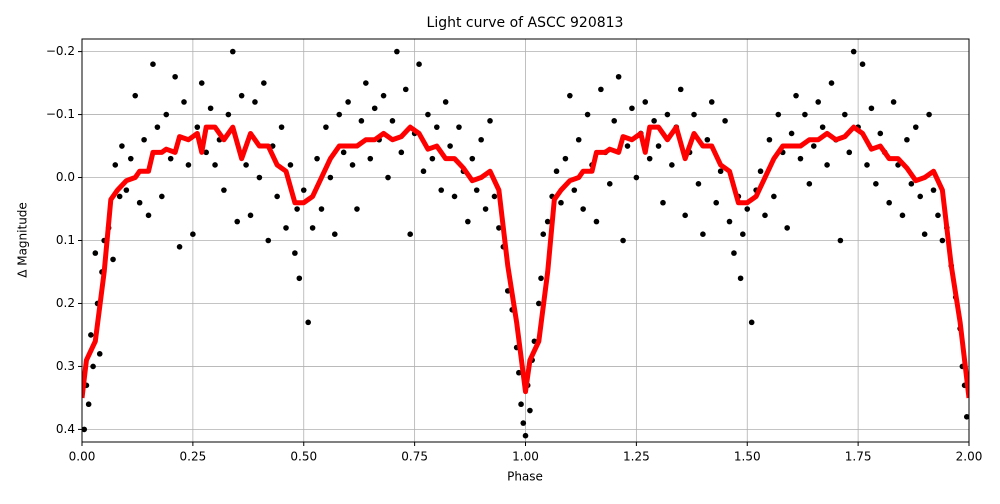 This screenshot has height=504, width=1000. I want to click on x-tick-label: 1.00, so click(525, 457).